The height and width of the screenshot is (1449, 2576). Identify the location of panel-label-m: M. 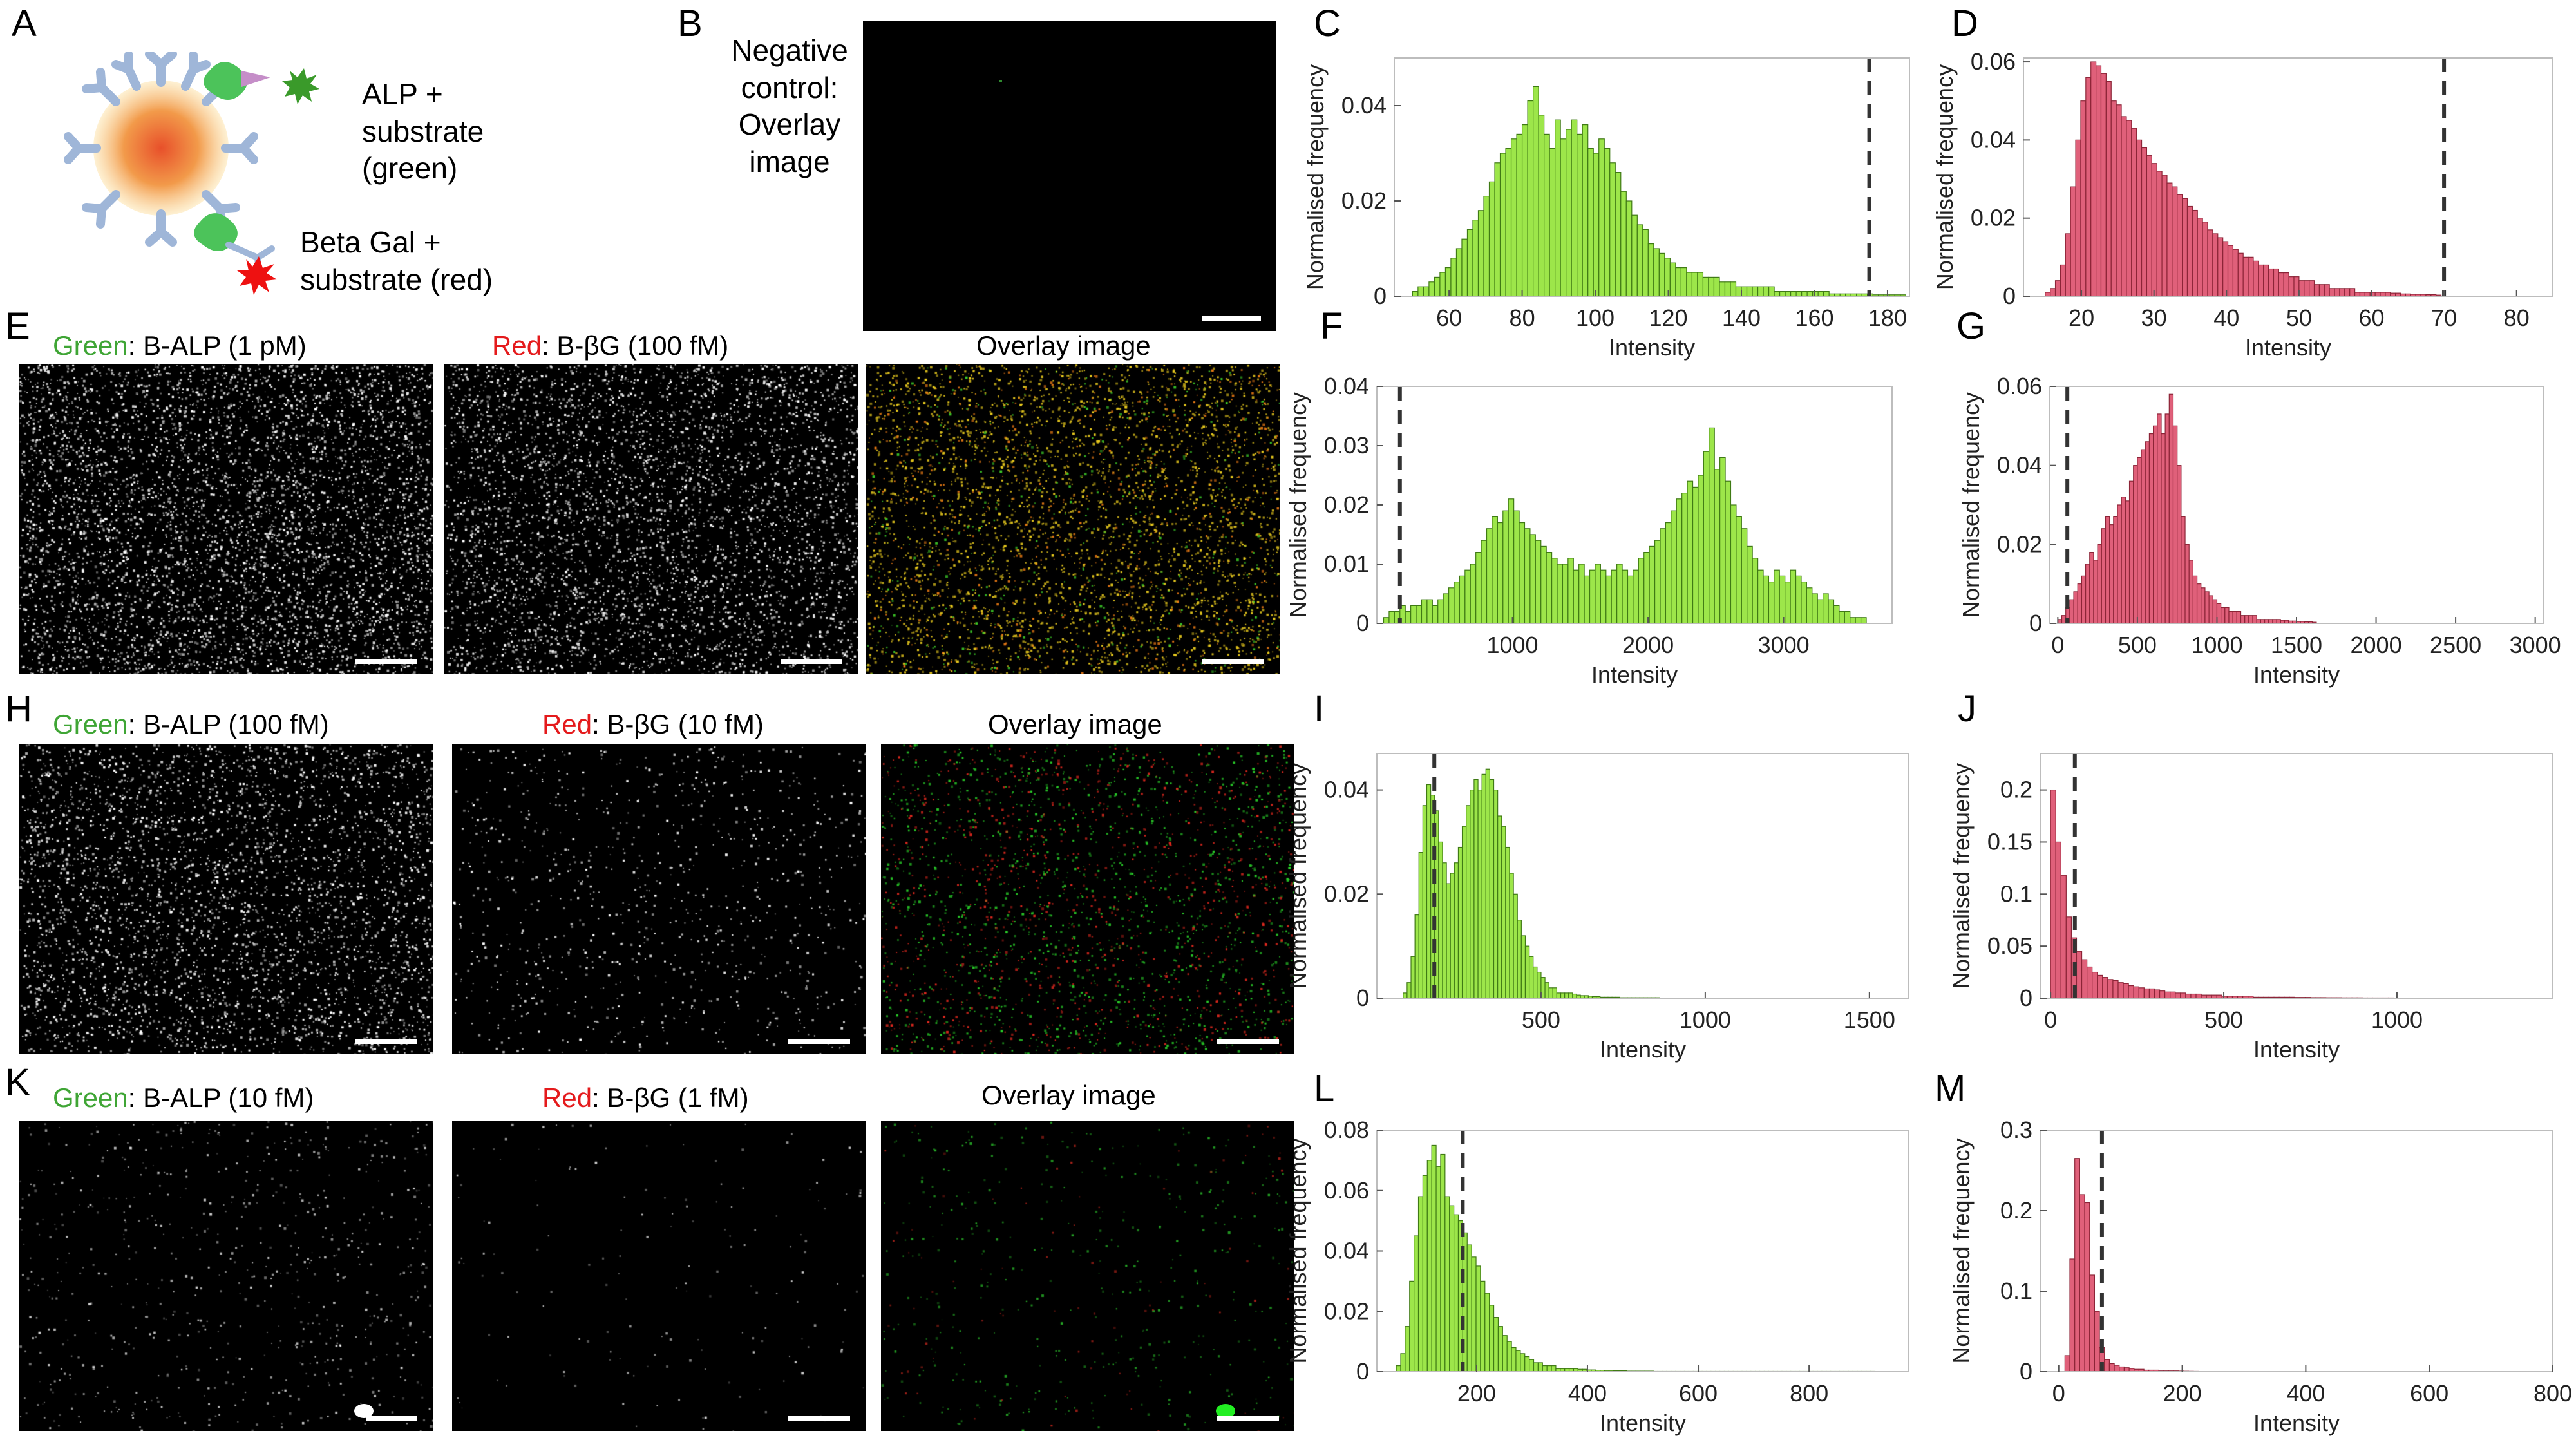
(1950, 1089).